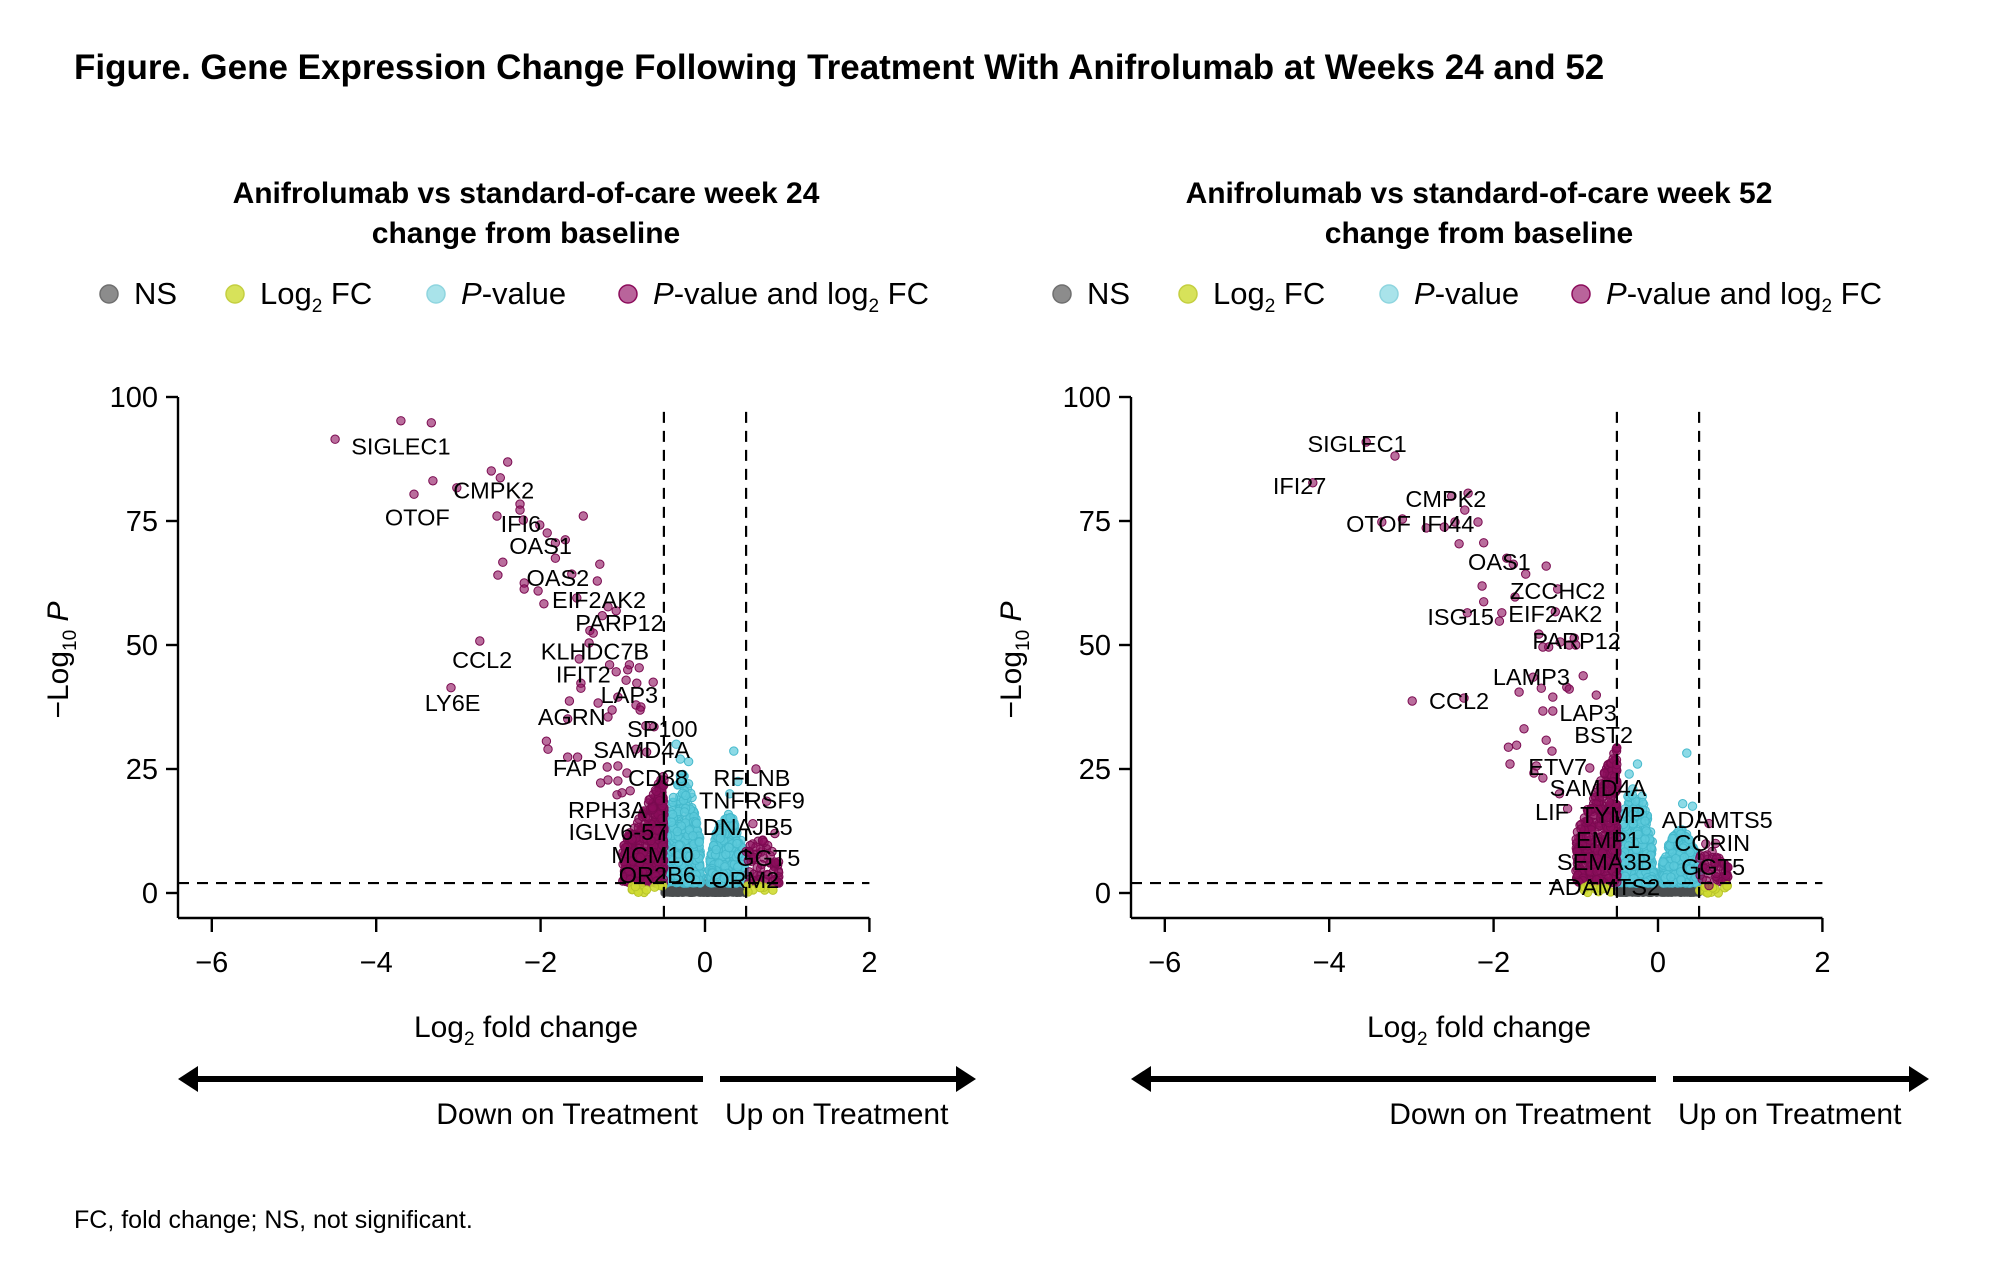 Image resolution: width=2000 pixels, height=1286 pixels. I want to click on gene-label: CMPK2, so click(493, 491).